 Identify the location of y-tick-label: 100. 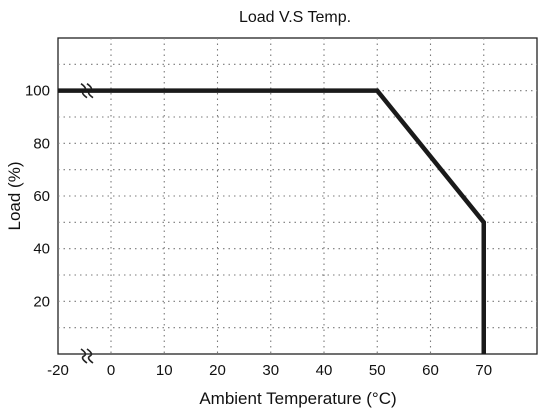
(37, 91).